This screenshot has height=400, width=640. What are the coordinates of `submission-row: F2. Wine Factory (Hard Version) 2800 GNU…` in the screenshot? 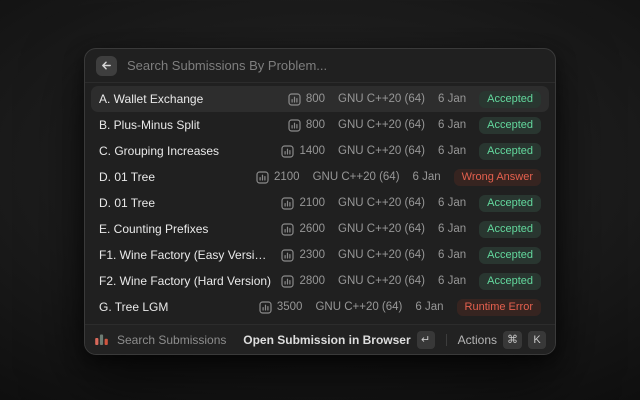 It's located at (320, 281).